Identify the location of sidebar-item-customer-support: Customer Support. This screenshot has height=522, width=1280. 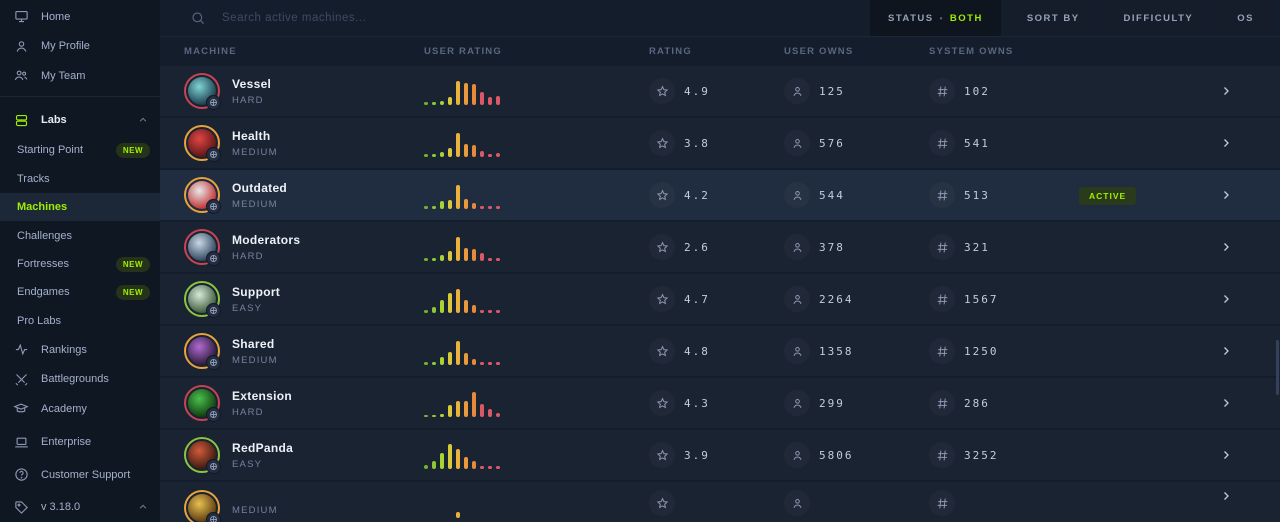
(80, 474).